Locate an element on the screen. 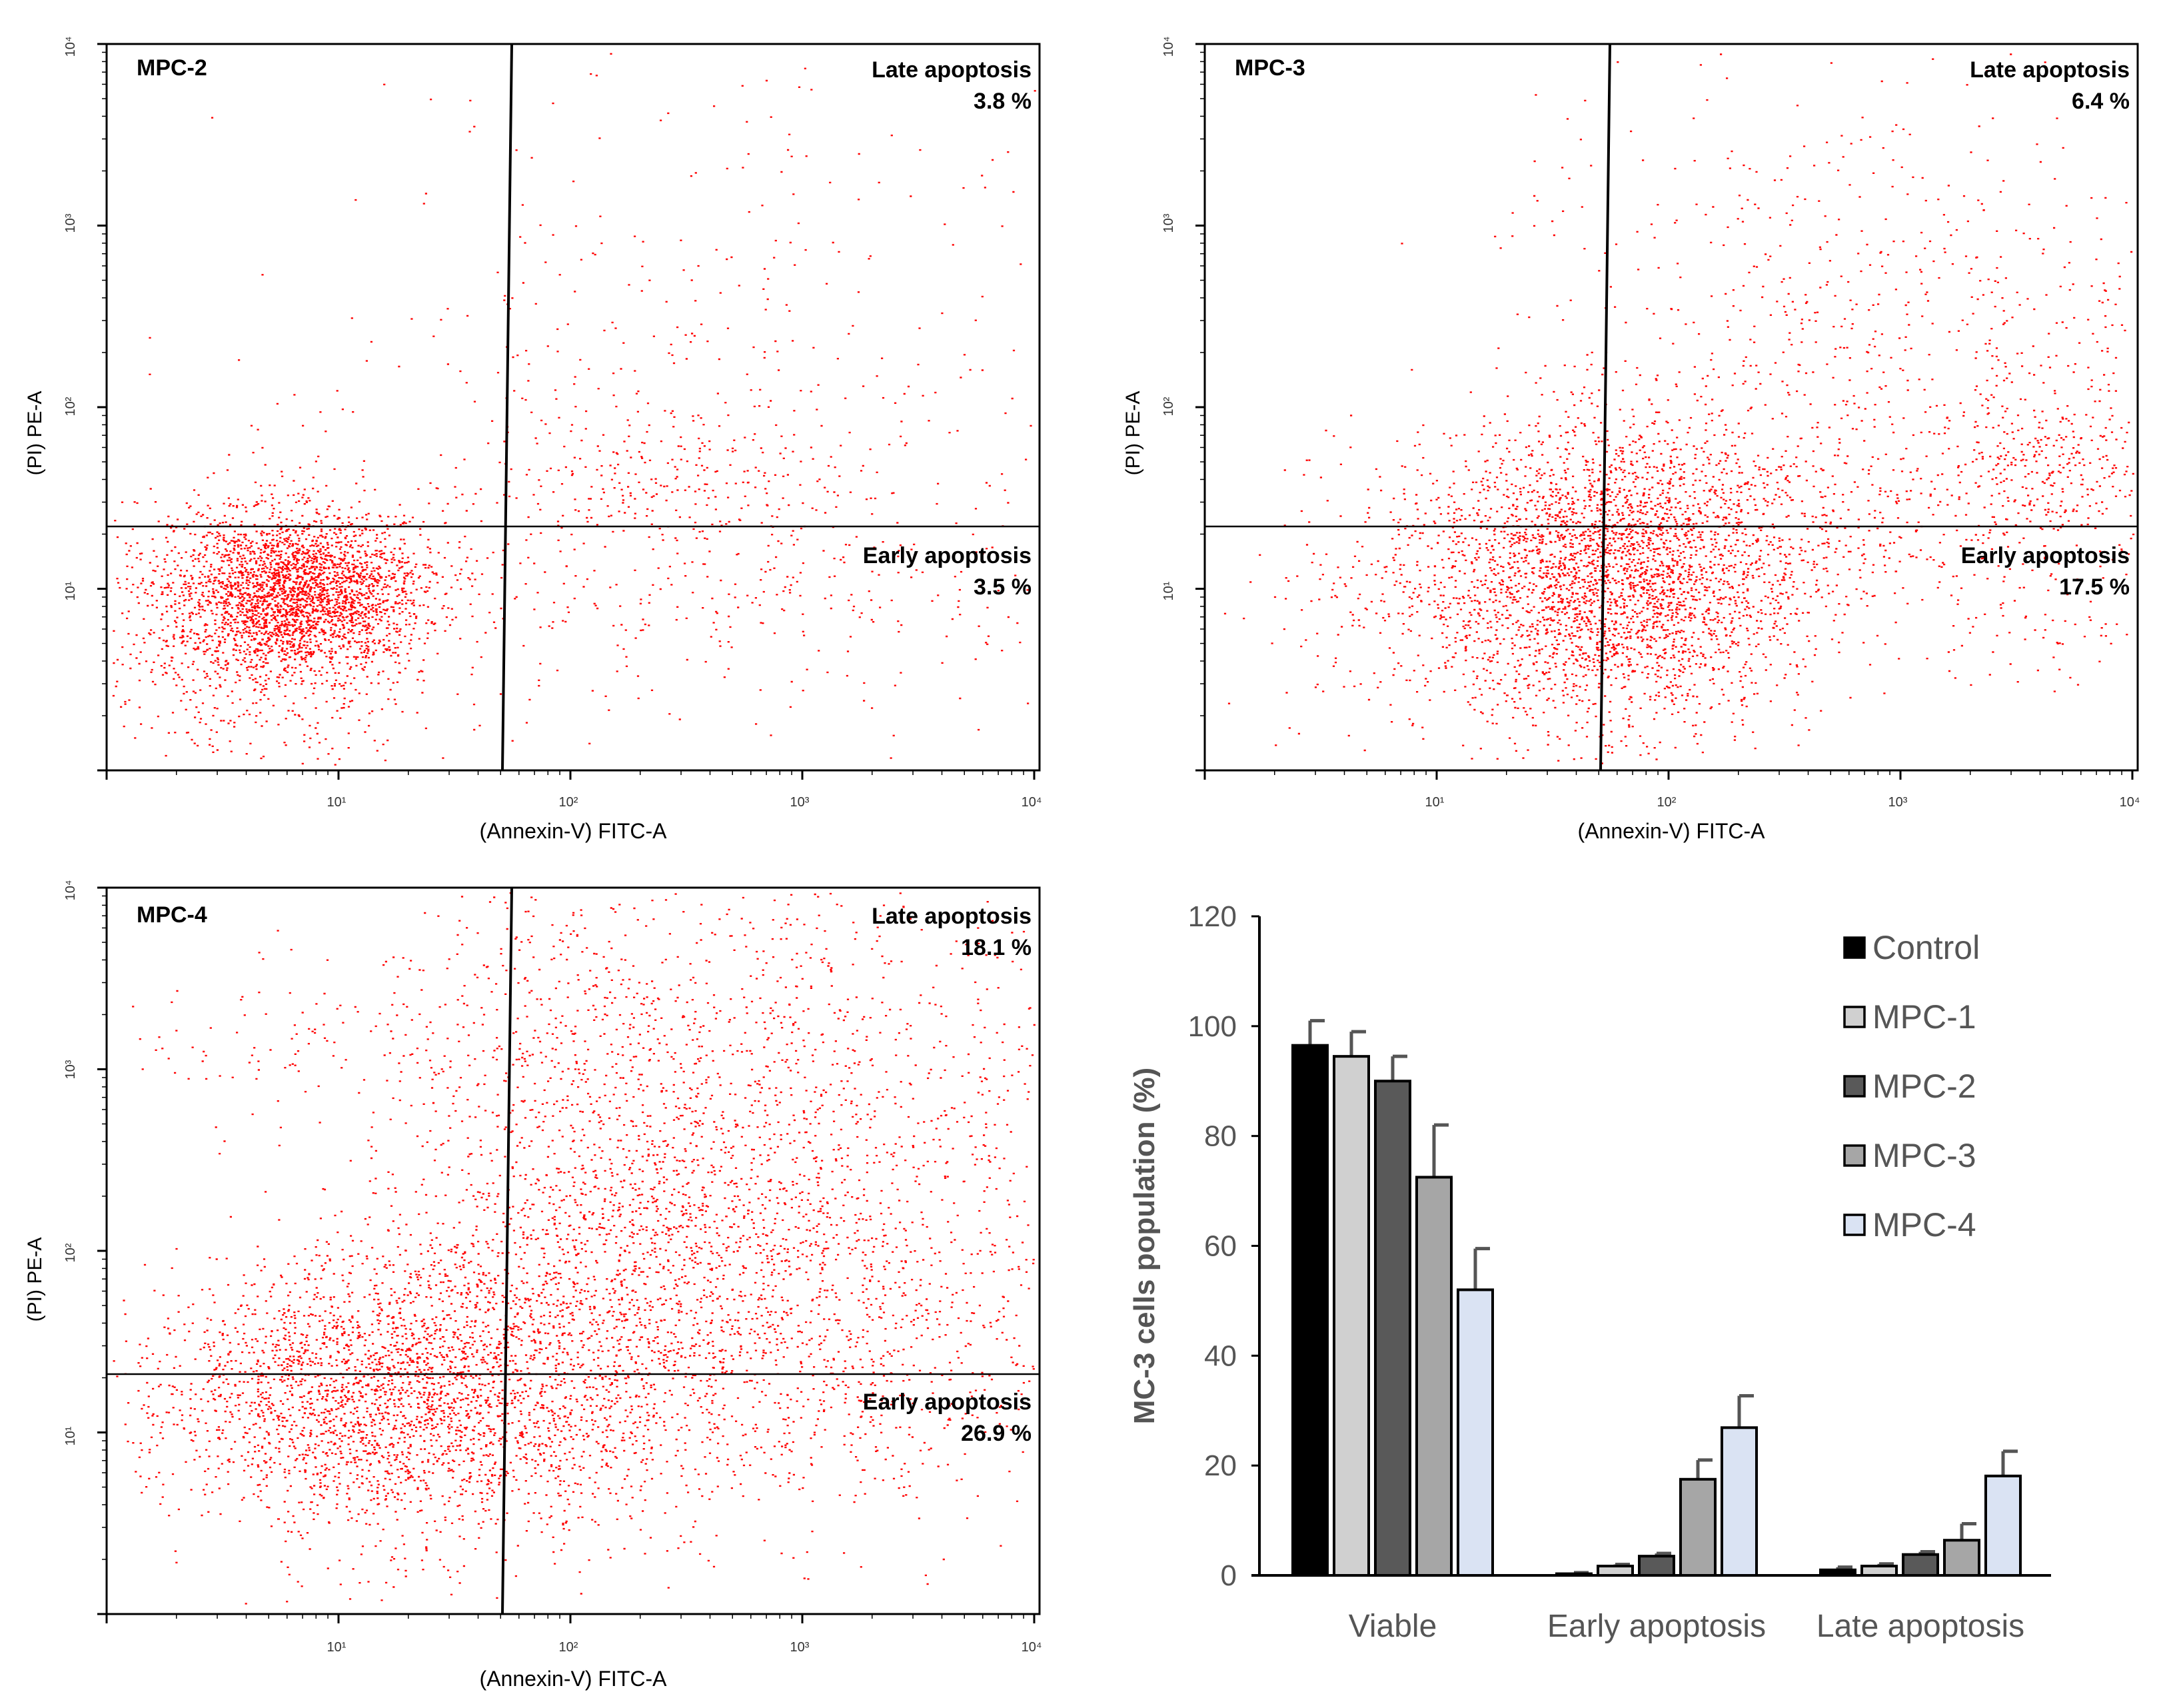 This screenshot has height=1708, width=2163. bar-mpc-2-late-apoptosis is located at coordinates (1920, 1565).